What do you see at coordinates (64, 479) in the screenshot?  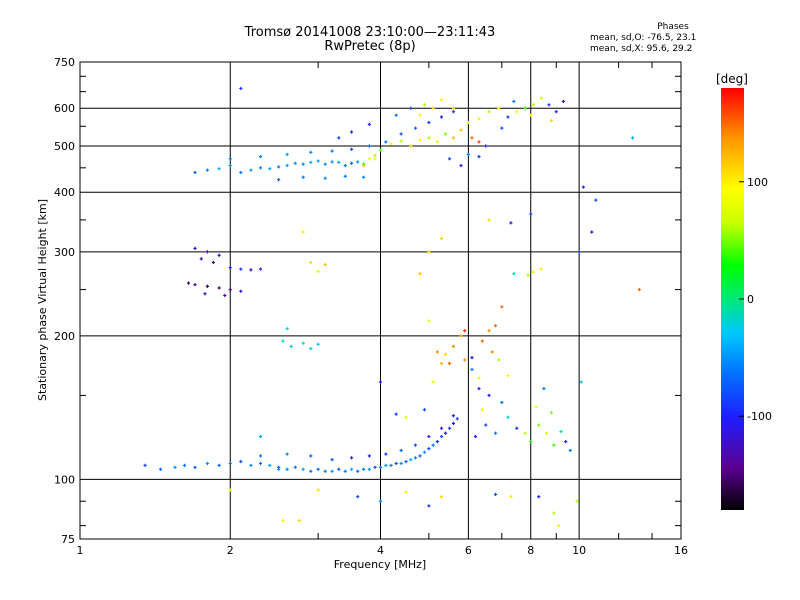 I see `y-tick-label: 100` at bounding box center [64, 479].